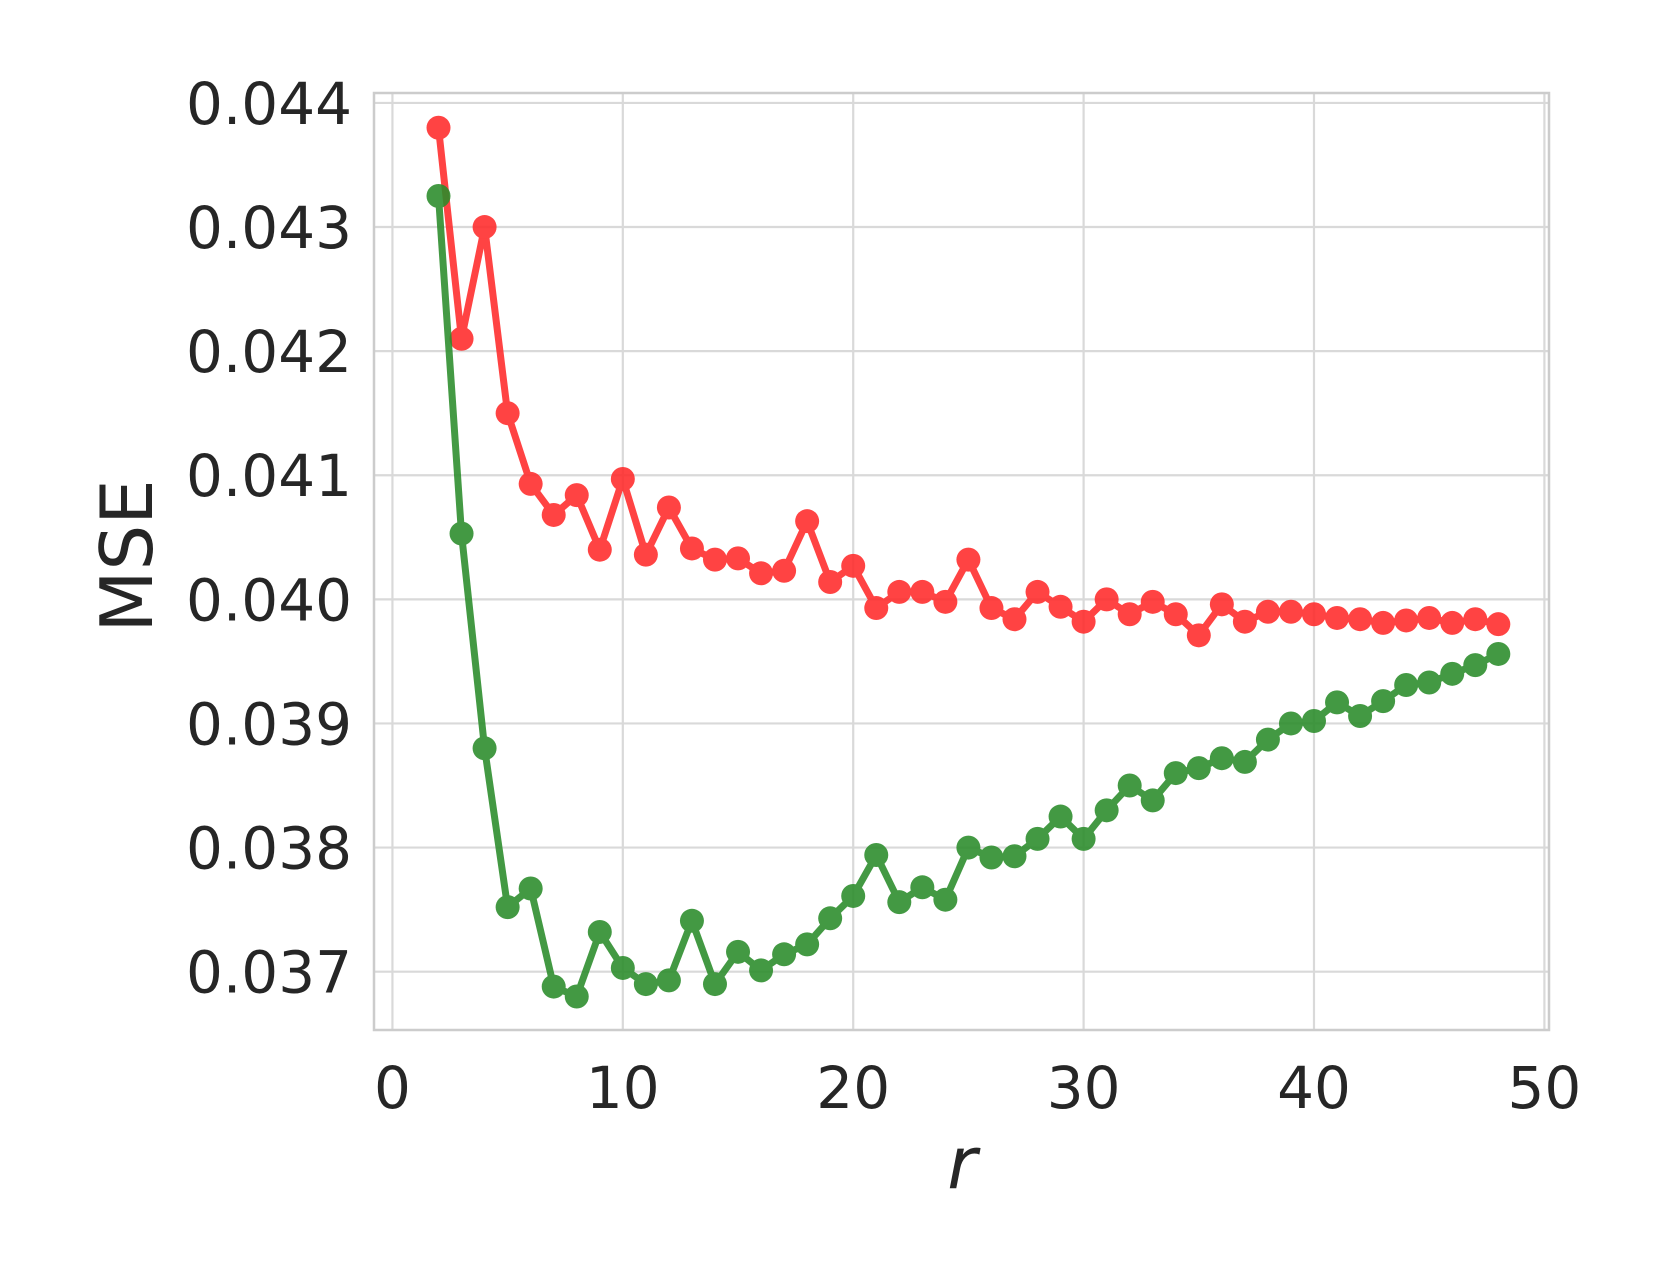  What do you see at coordinates (977, 1088) in the screenshot?
I see `x-tick-labels: 0 10 20 30 40 50` at bounding box center [977, 1088].